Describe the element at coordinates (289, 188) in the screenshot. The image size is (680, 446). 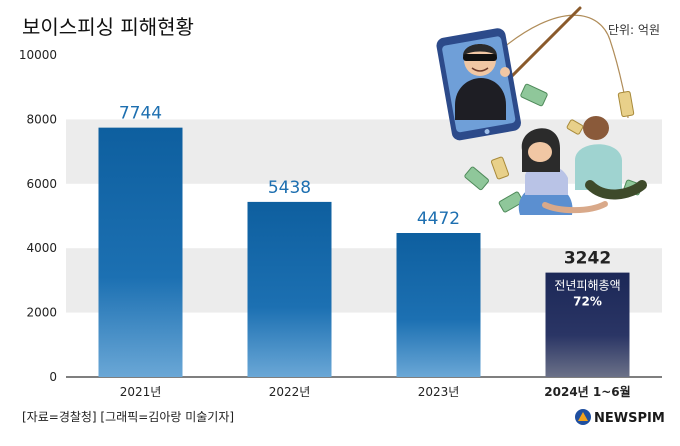
I see `value-label-2: 5438` at that location.